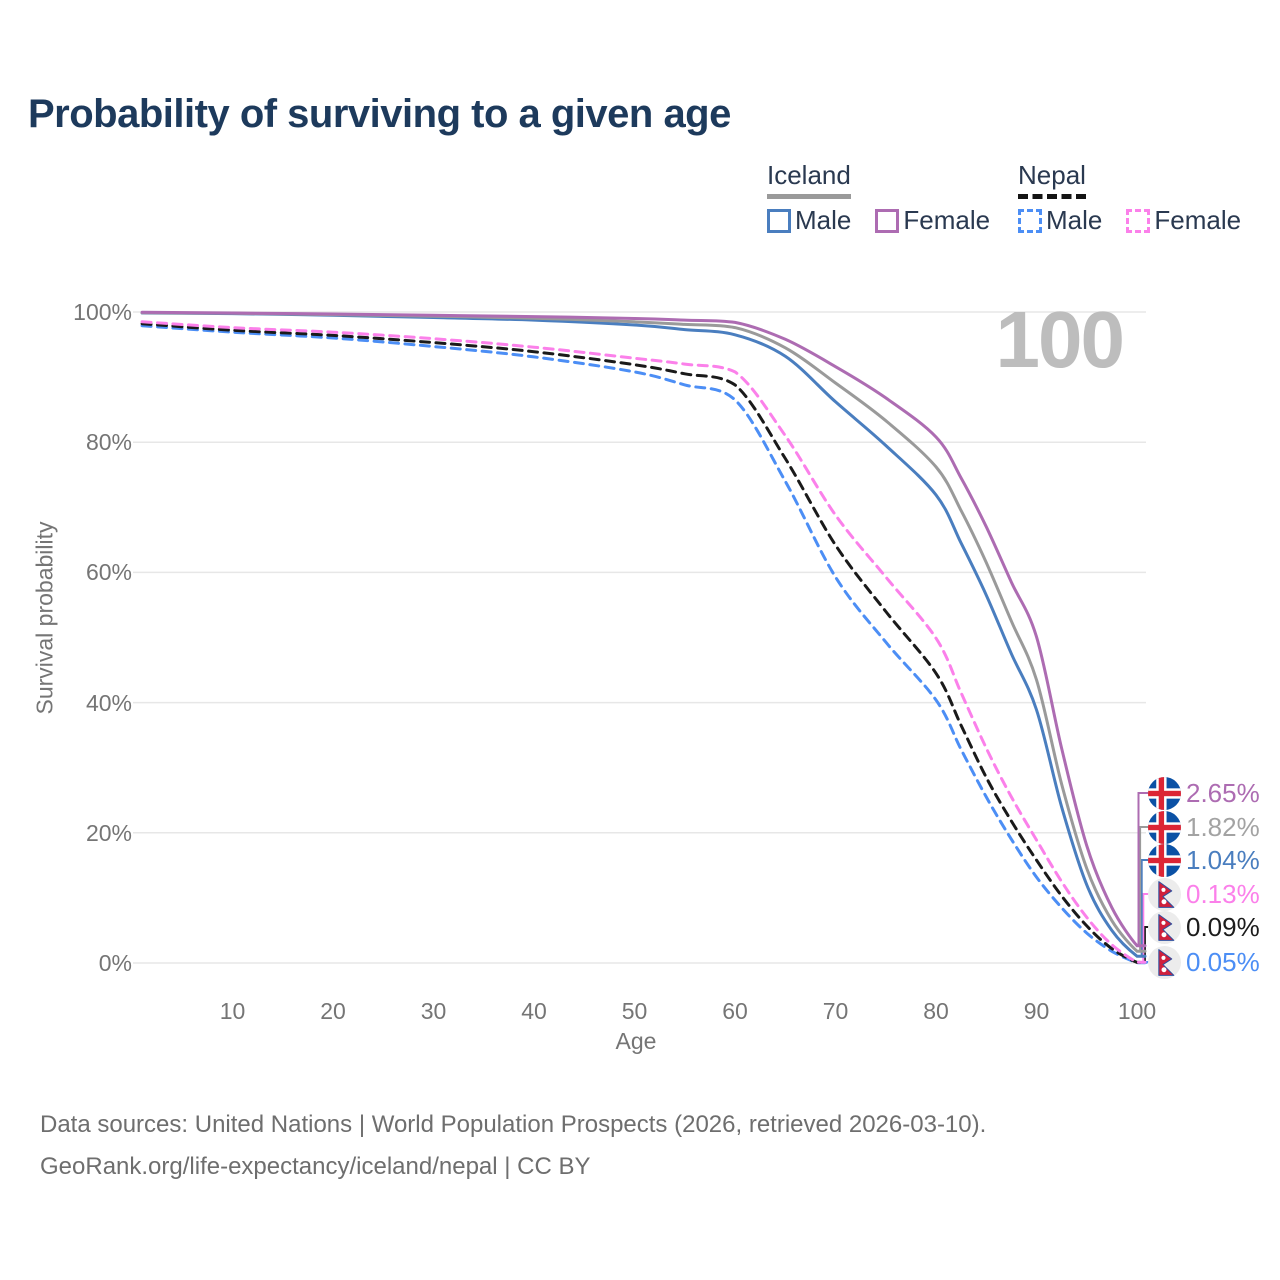 This screenshot has width=1280, height=1280. I want to click on x-tick-label: 40, so click(534, 1011).